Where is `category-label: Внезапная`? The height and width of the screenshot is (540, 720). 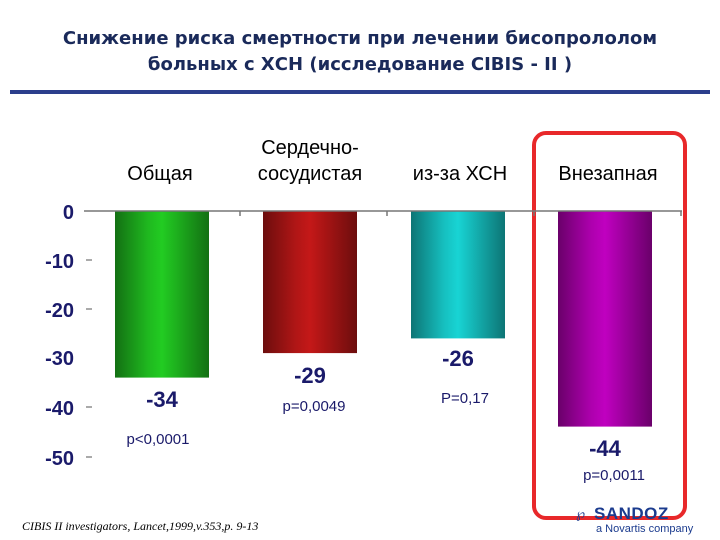
category-label: Внезапная is located at coordinates (607, 174).